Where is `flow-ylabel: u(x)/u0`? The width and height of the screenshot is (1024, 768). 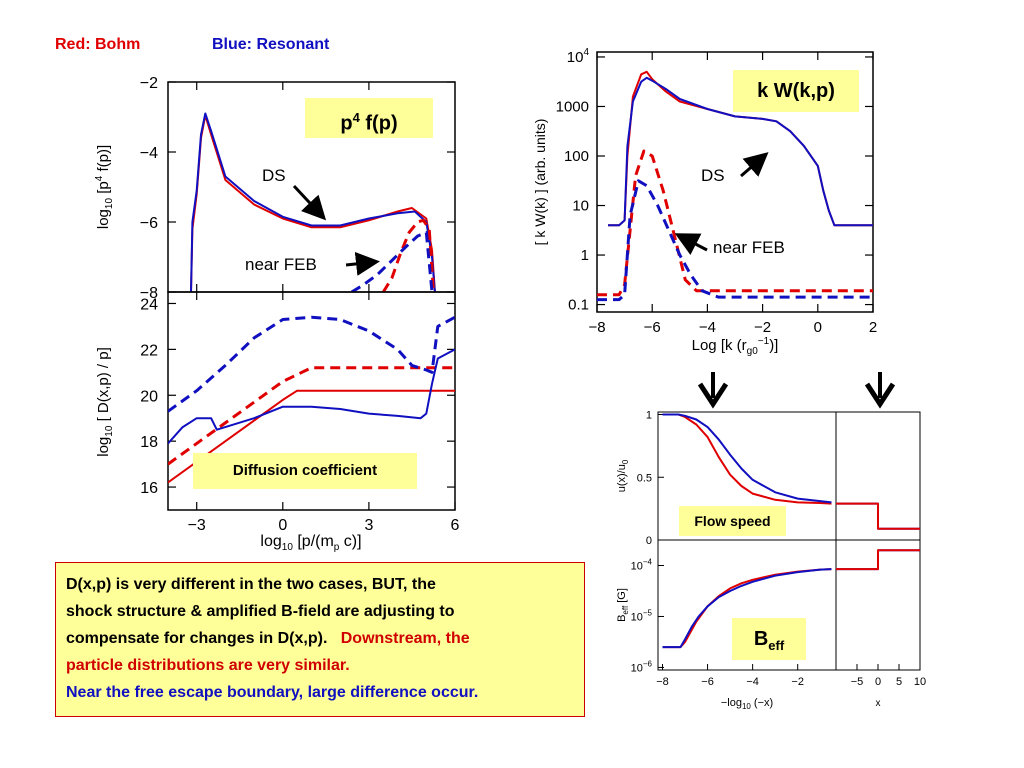 flow-ylabel: u(x)/u0 is located at coordinates (623, 475).